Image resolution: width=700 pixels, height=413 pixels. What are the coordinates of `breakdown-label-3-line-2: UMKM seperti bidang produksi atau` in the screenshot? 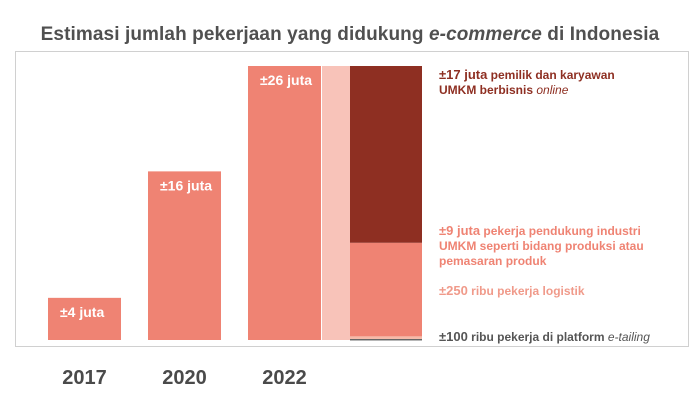 It's located at (541, 246).